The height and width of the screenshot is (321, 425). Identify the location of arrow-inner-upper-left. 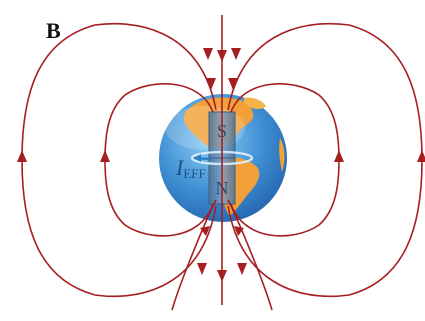
(211, 84).